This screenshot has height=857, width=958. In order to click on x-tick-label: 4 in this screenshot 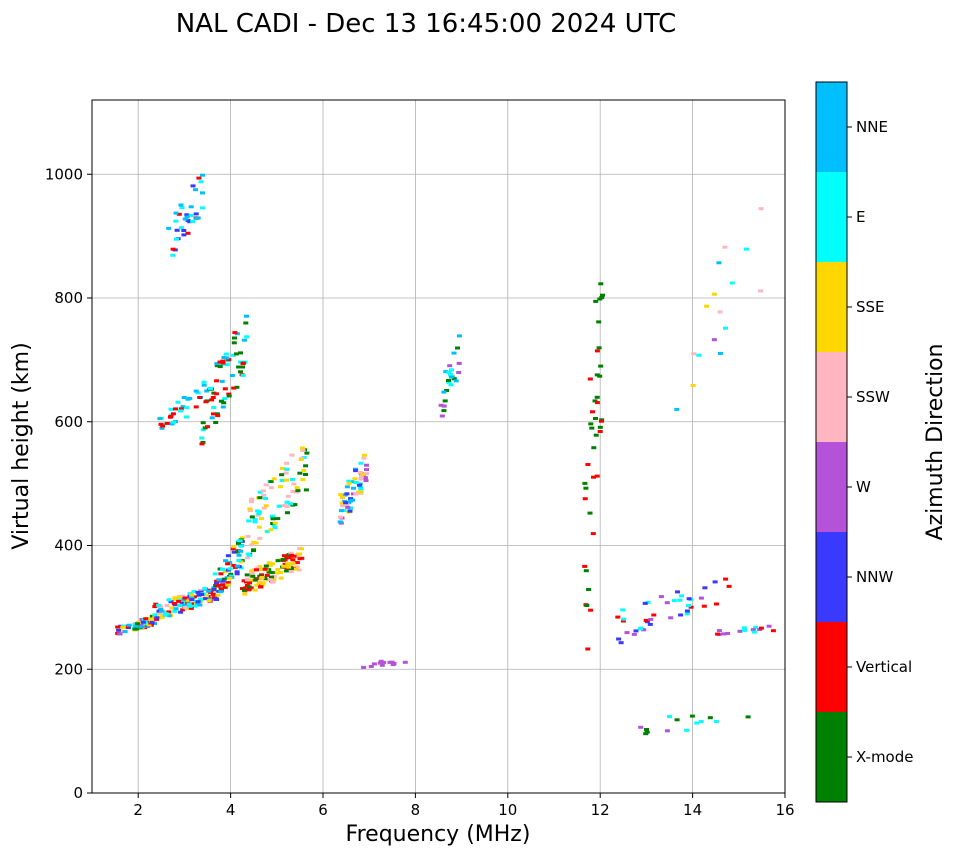, I will do `click(231, 810)`.